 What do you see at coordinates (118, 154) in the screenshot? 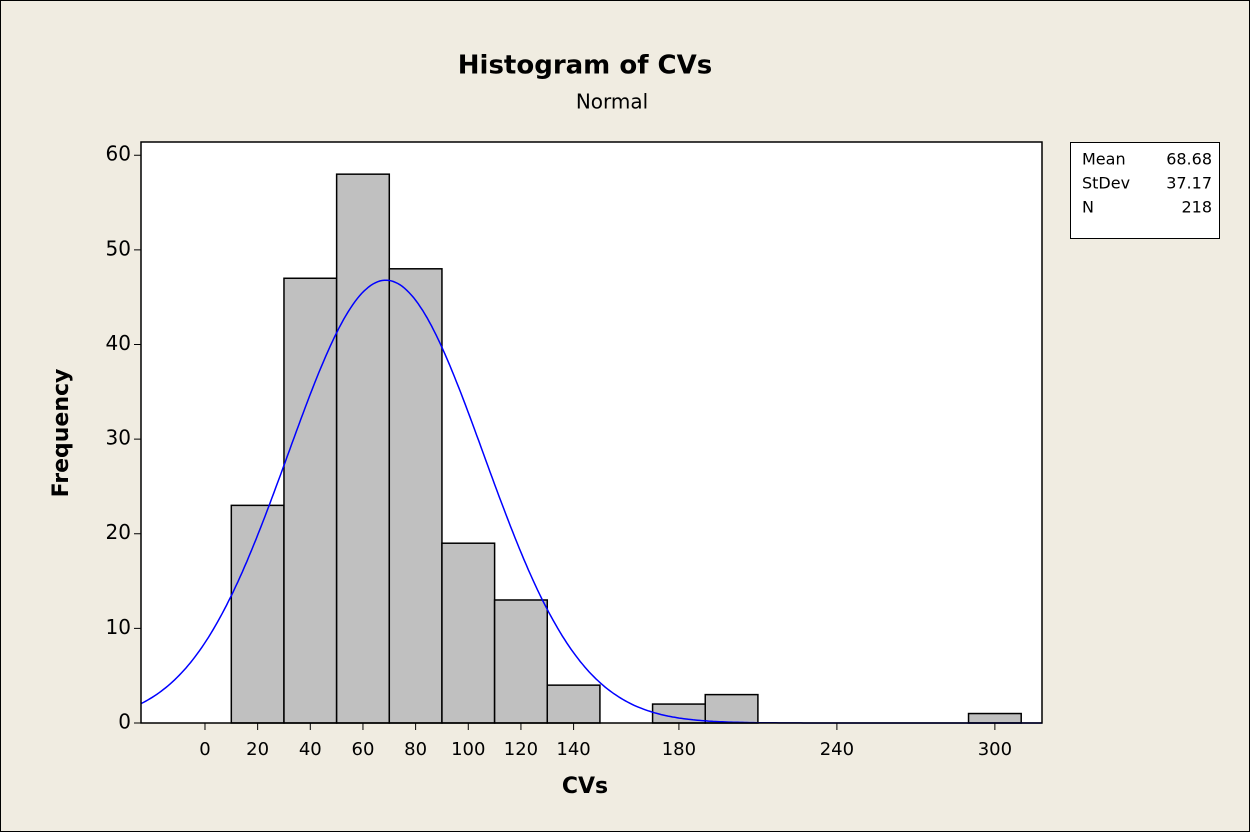
I see `y-tick-label: 60` at bounding box center [118, 154].